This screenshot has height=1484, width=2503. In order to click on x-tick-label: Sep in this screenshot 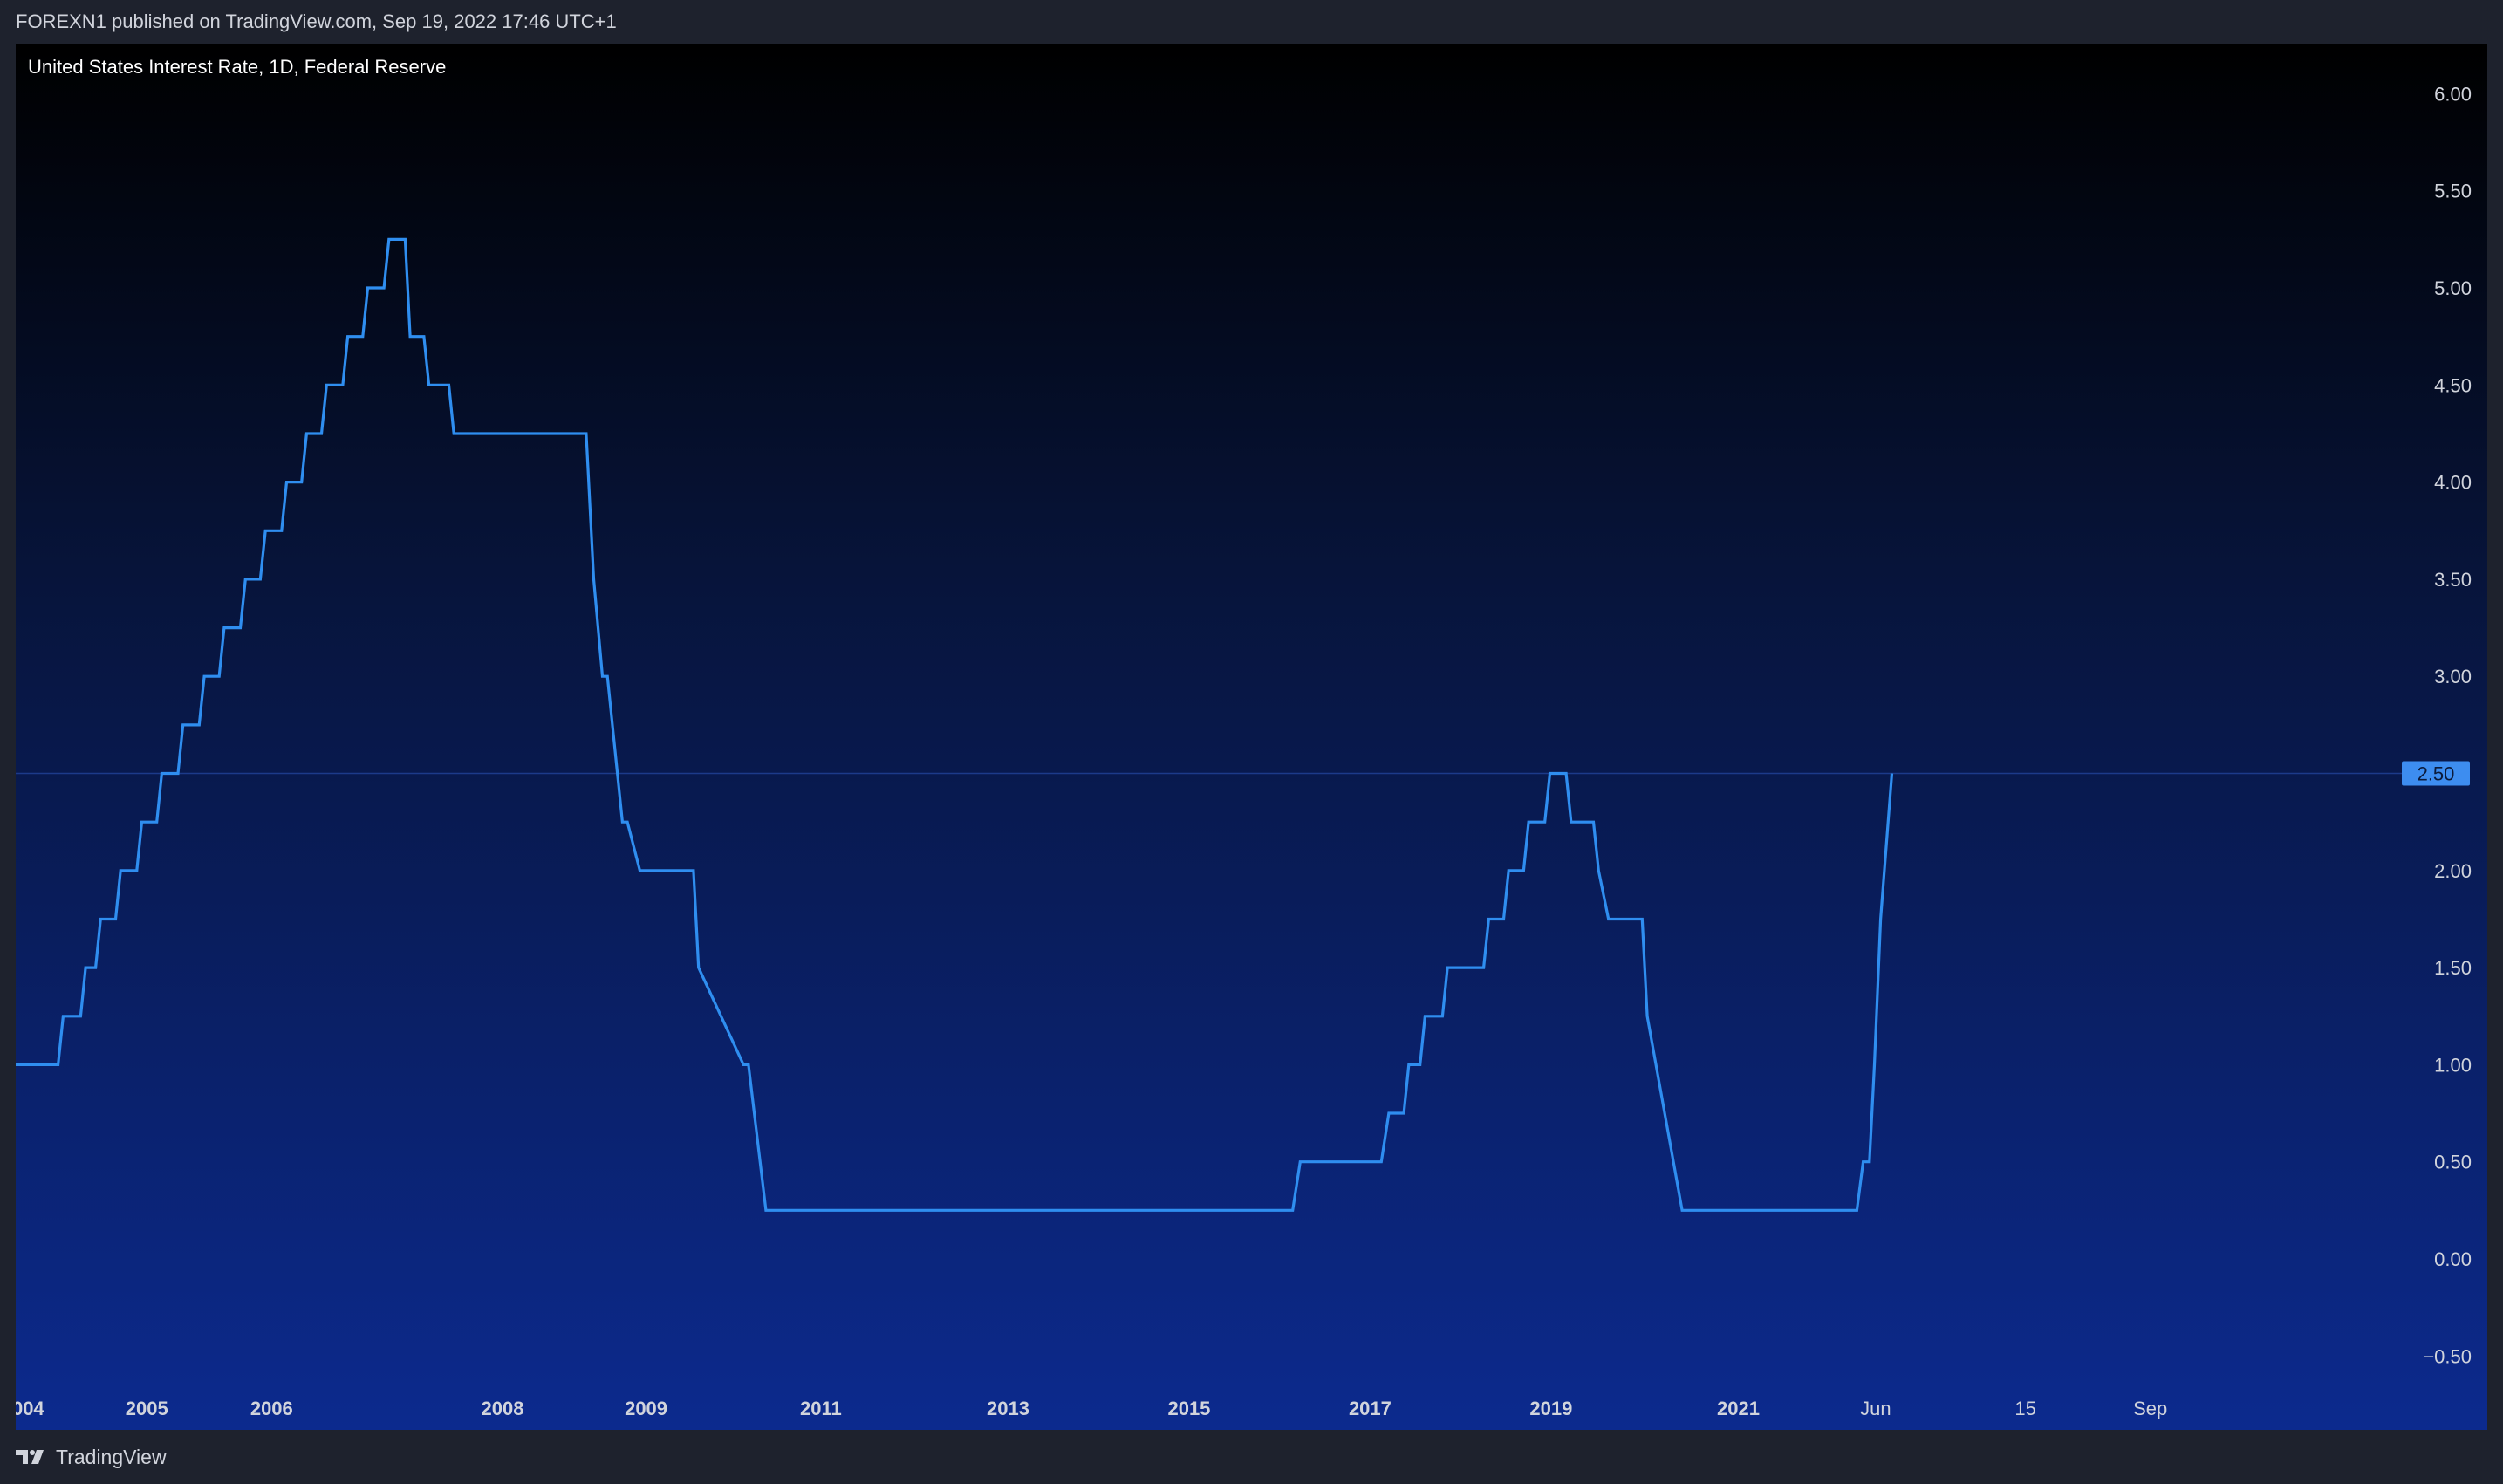, I will do `click(2150, 1408)`.